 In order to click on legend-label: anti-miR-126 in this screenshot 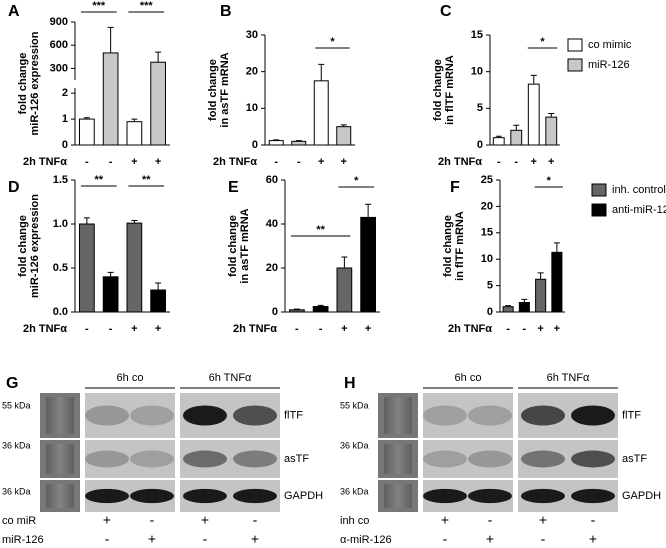, I will do `click(639, 210)`.